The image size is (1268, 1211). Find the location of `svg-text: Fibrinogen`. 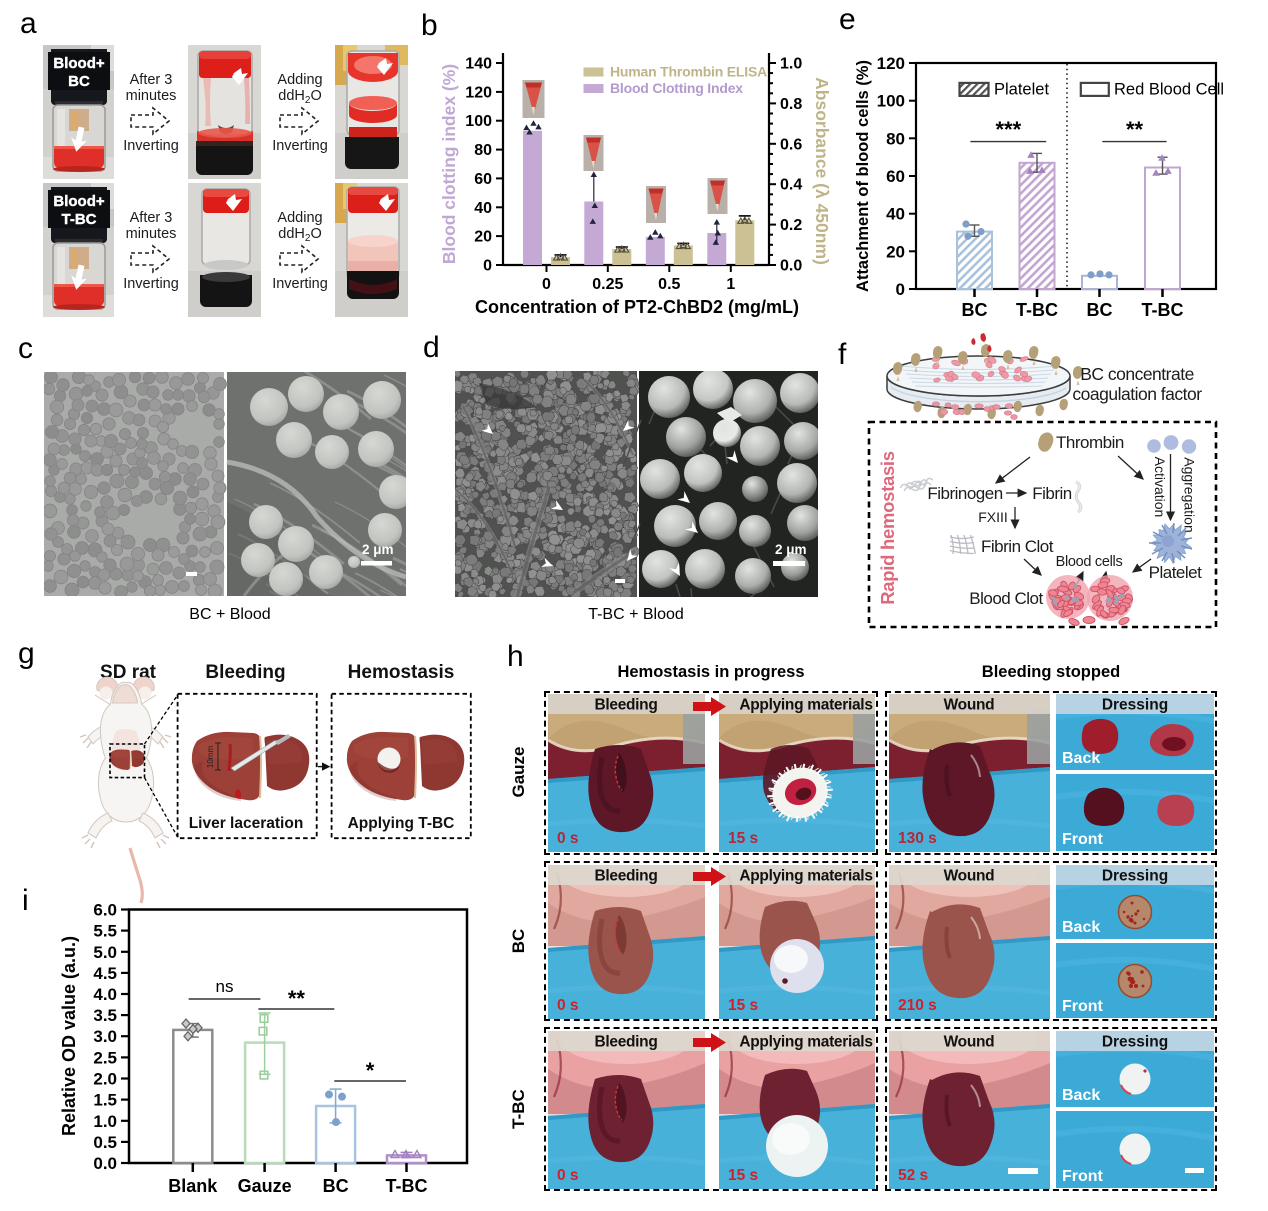

svg-text: Fibrinogen is located at coordinates (964, 493).